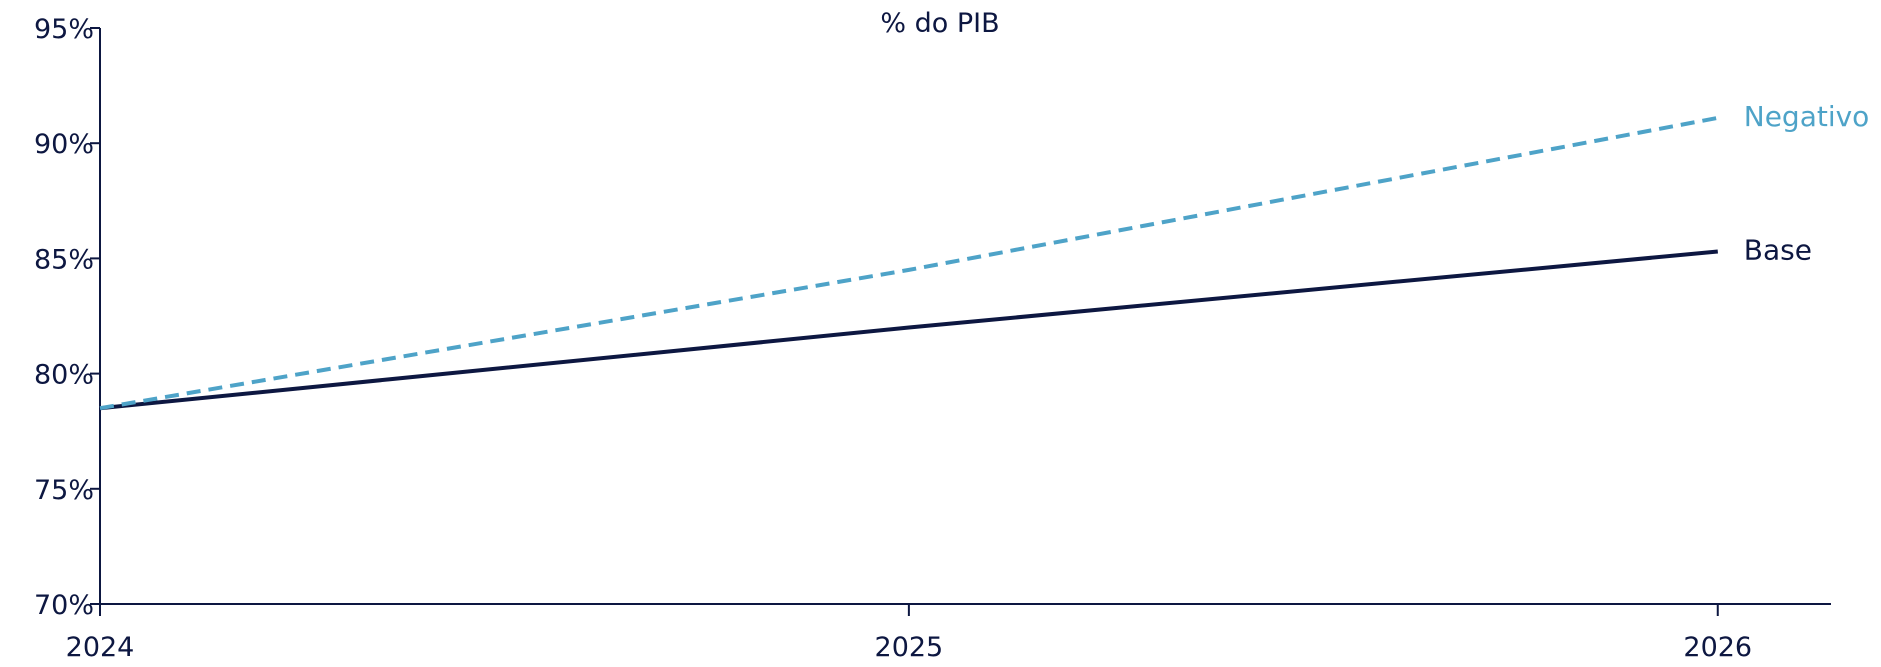 This screenshot has height=667, width=1881. I want to click on y-tick-label: 80%, so click(64, 375).